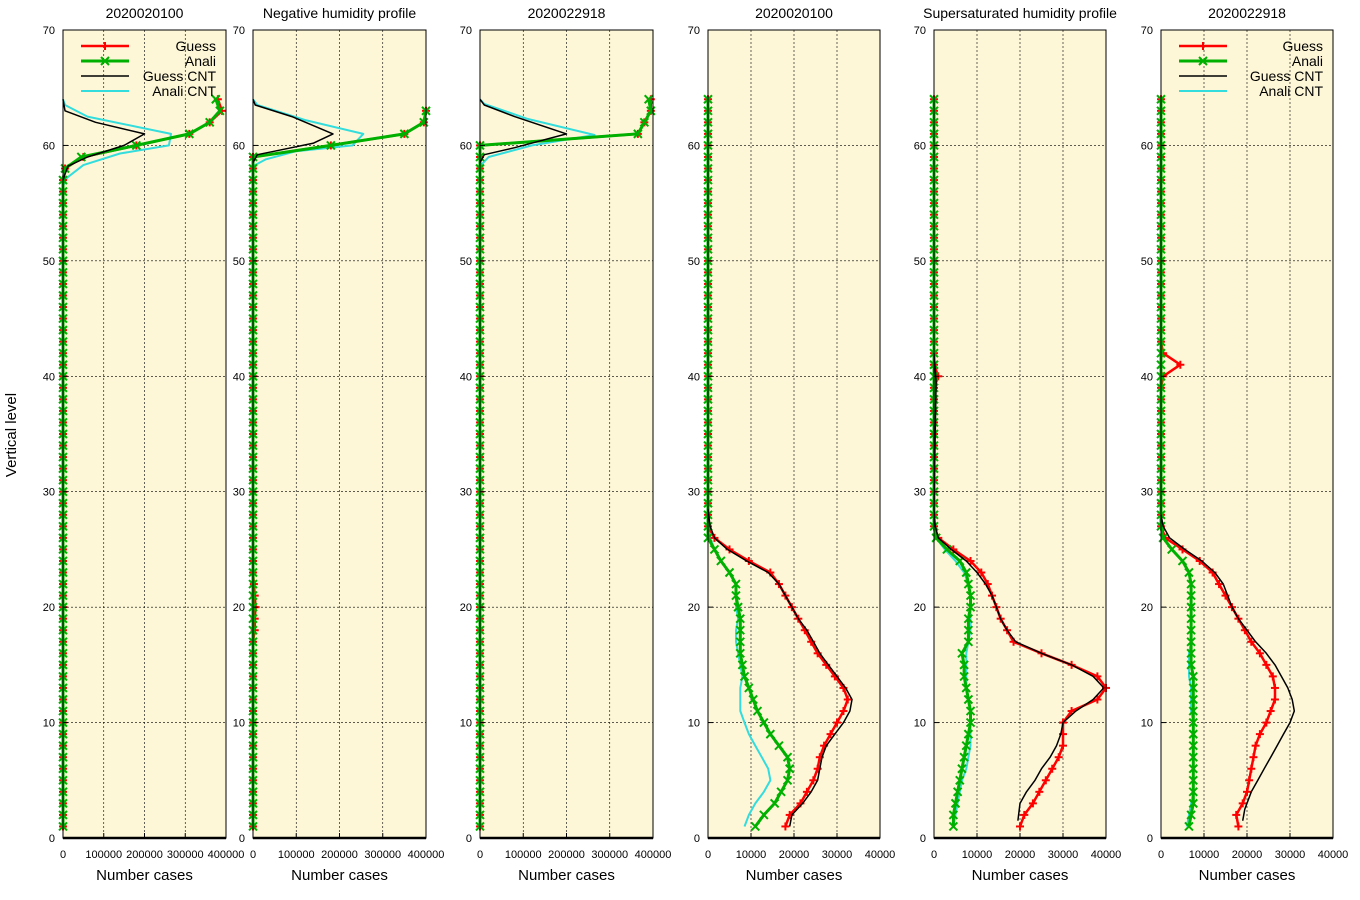 This screenshot has height=900, width=1360. Describe the element at coordinates (103, 855) in the screenshot. I see `x-tick-label: 100000` at that location.